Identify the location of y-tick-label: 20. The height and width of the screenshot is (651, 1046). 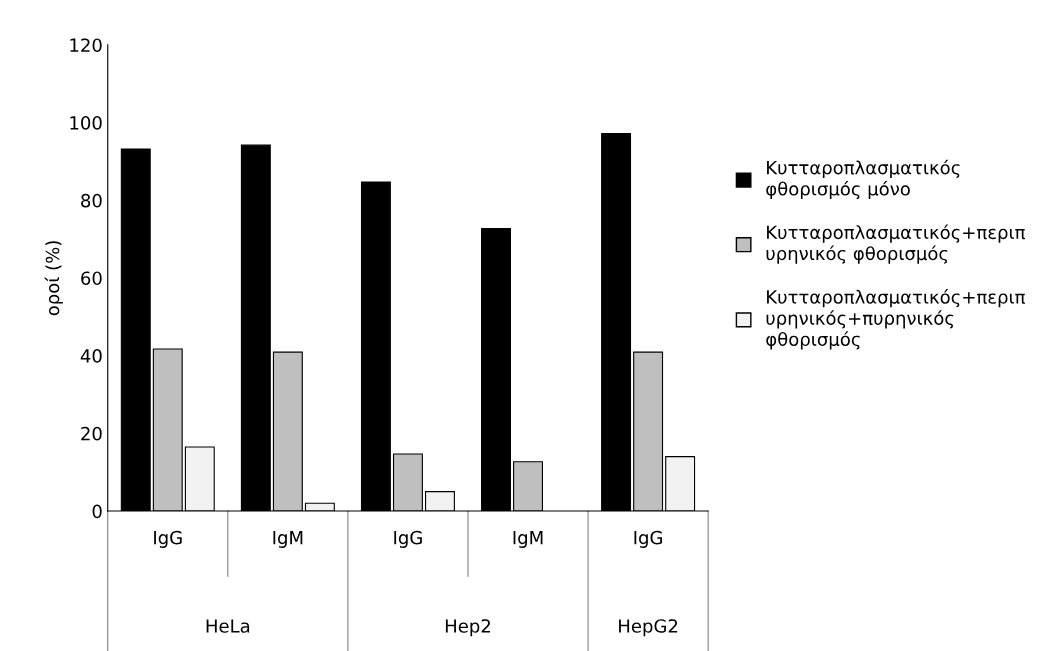
(91, 433).